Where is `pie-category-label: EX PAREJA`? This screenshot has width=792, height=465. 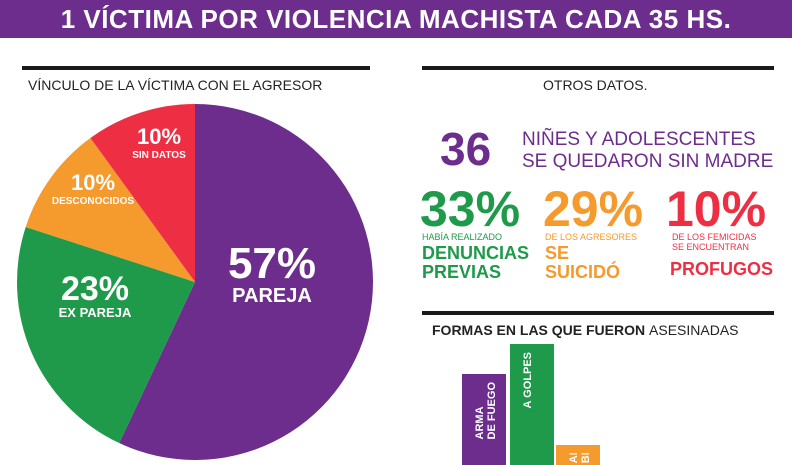
pie-category-label: EX PAREJA is located at coordinates (95, 312).